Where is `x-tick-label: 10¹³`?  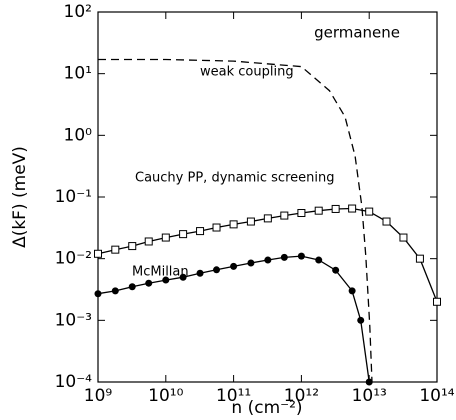
x-tick-label: 10¹³ is located at coordinates (369, 396).